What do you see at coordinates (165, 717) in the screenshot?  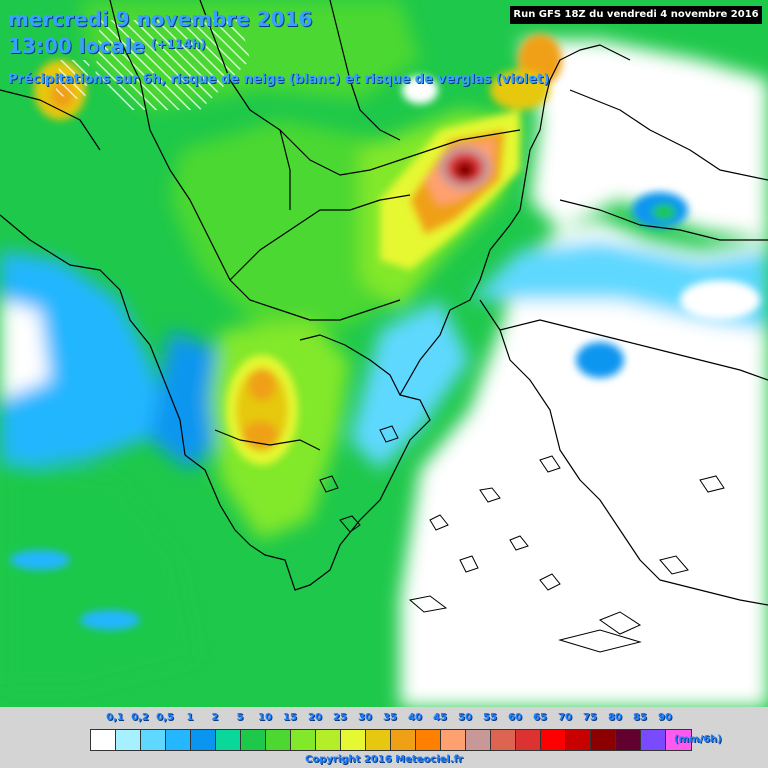 I see `legend-tick-label: 0,5` at bounding box center [165, 717].